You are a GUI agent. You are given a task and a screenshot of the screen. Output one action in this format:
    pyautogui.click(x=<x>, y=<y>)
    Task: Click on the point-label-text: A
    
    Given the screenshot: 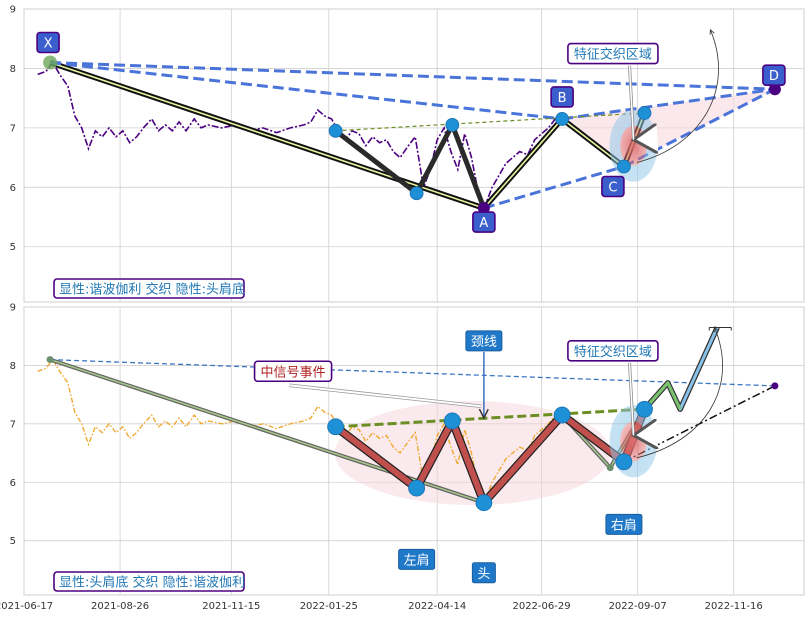 What is the action you would take?
    pyautogui.click(x=483, y=223)
    